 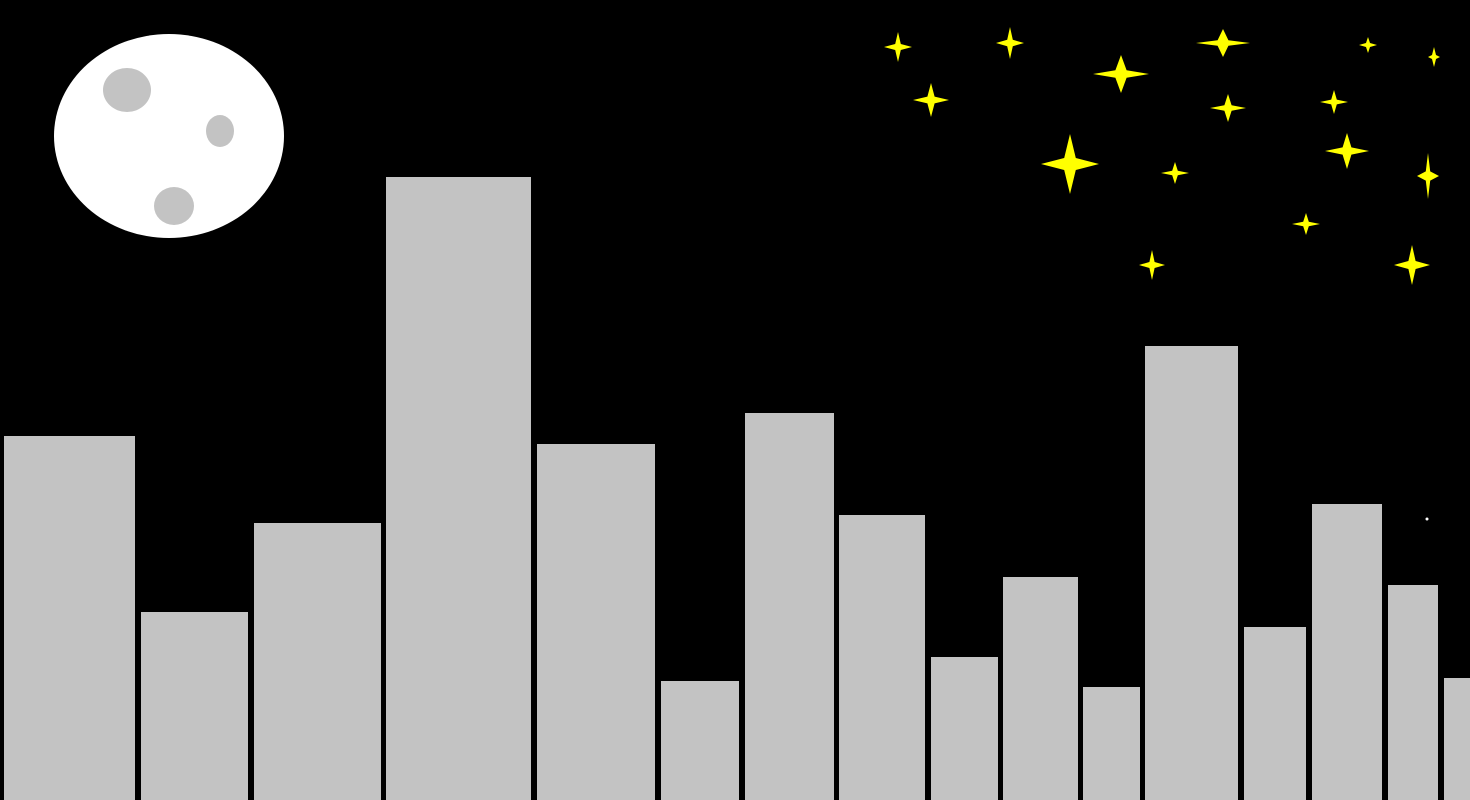 What do you see at coordinates (169, 136) in the screenshot?
I see `moon-icon` at bounding box center [169, 136].